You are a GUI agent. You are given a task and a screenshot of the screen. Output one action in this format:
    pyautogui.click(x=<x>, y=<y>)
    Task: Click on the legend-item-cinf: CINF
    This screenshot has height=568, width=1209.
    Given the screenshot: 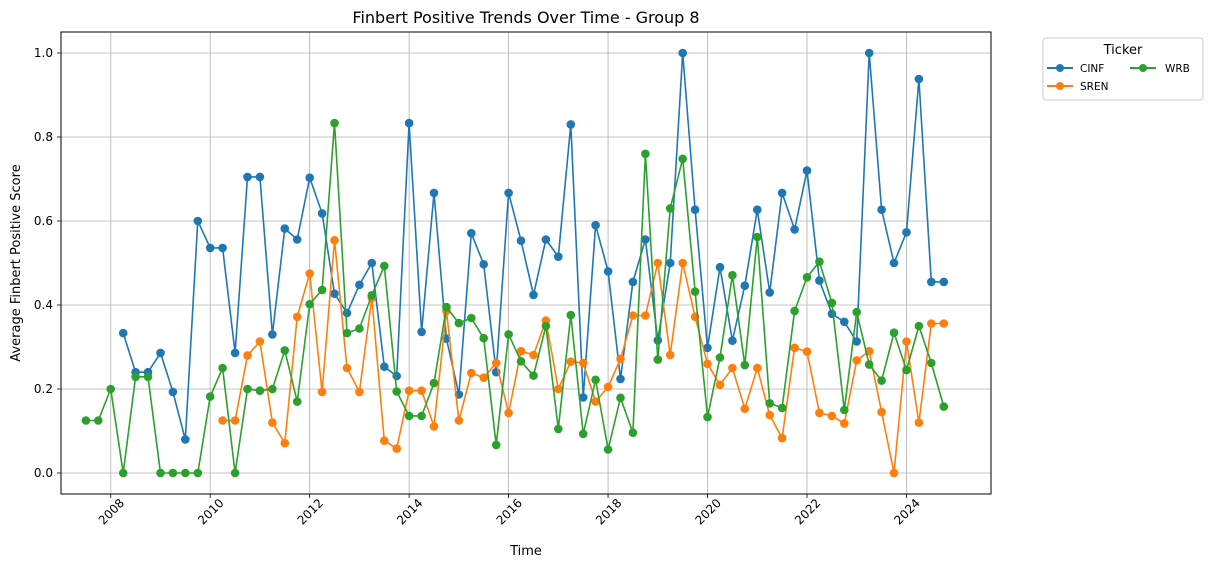 What is the action you would take?
    pyautogui.click(x=1075, y=69)
    